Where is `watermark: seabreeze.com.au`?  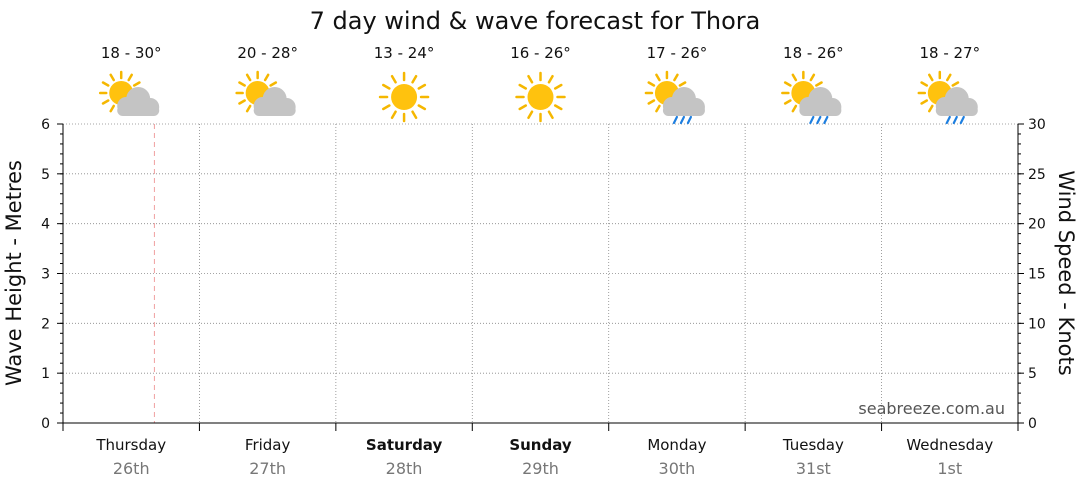
watermark: seabreeze.com.au is located at coordinates (931, 408).